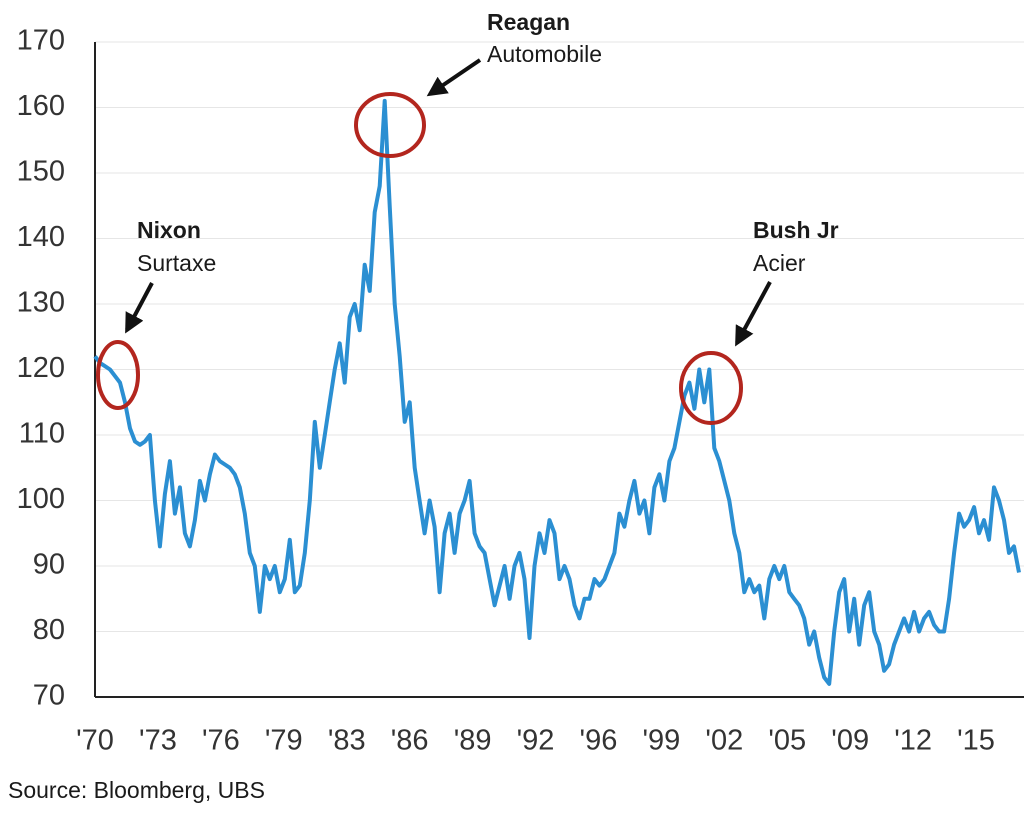 This screenshot has width=1028, height=813. I want to click on y-tick-label: 130, so click(41, 303).